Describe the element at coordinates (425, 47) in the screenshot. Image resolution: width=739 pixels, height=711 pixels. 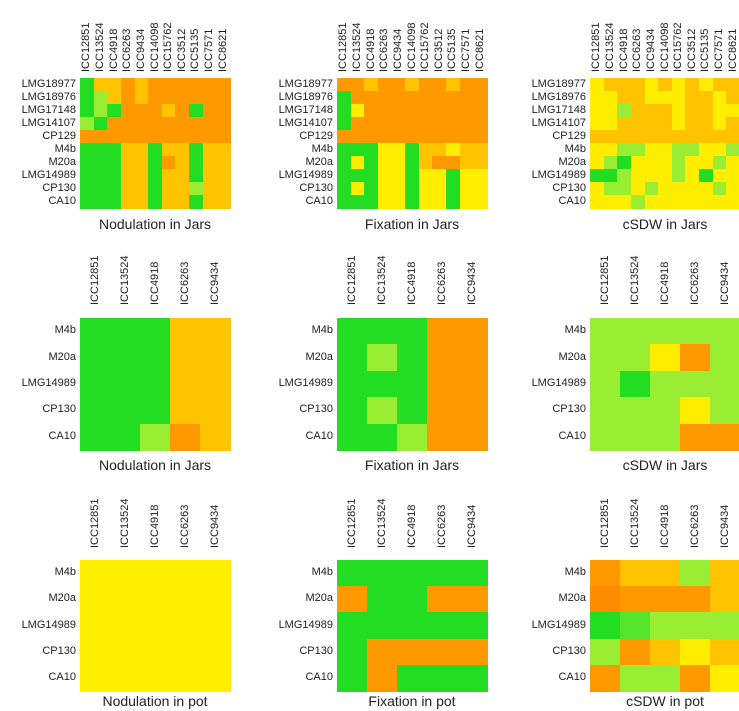
I see `column-label: ICC15762` at that location.